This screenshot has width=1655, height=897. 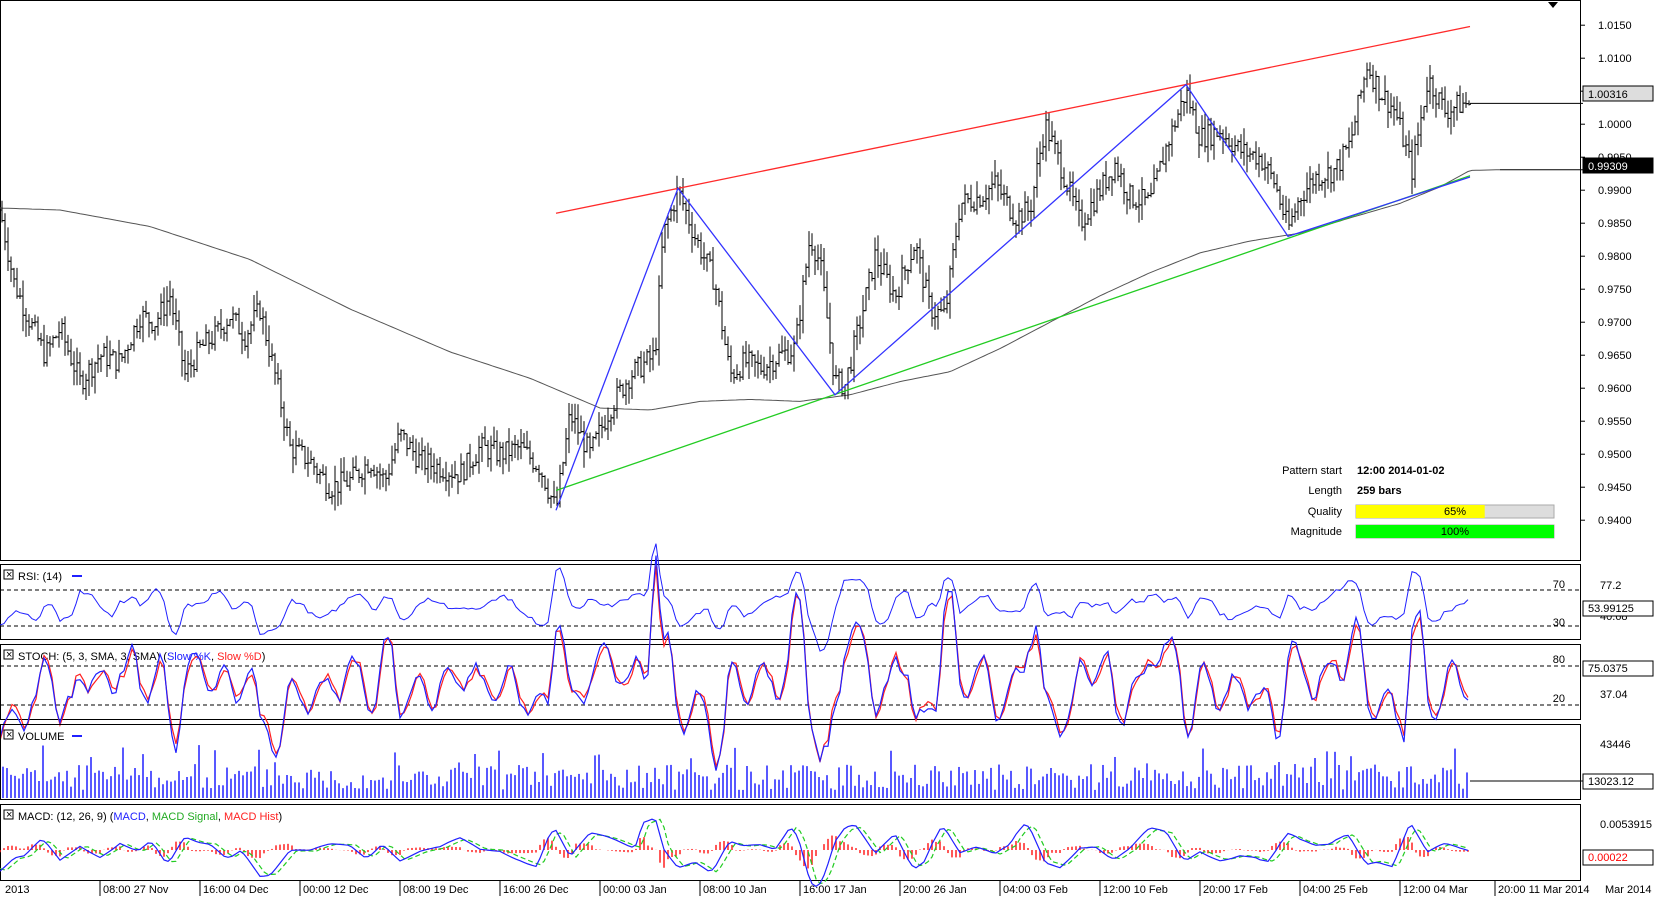 I want to click on time-tick-label: 08:00 19 Dec, so click(x=436, y=890).